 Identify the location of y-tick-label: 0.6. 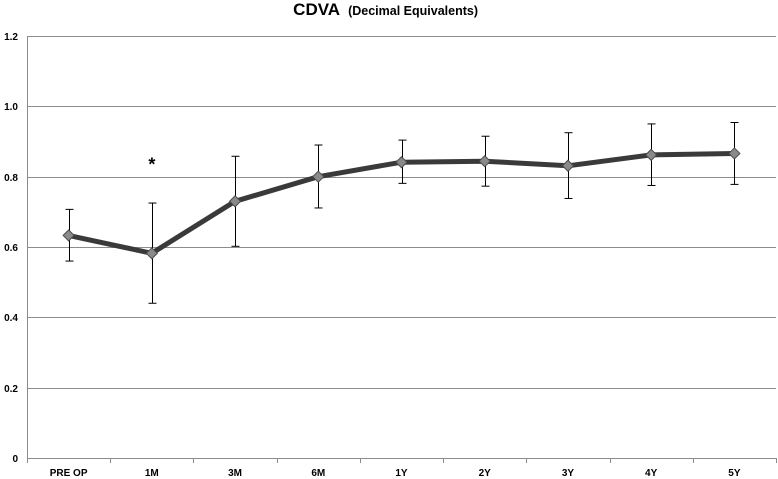
(11, 248).